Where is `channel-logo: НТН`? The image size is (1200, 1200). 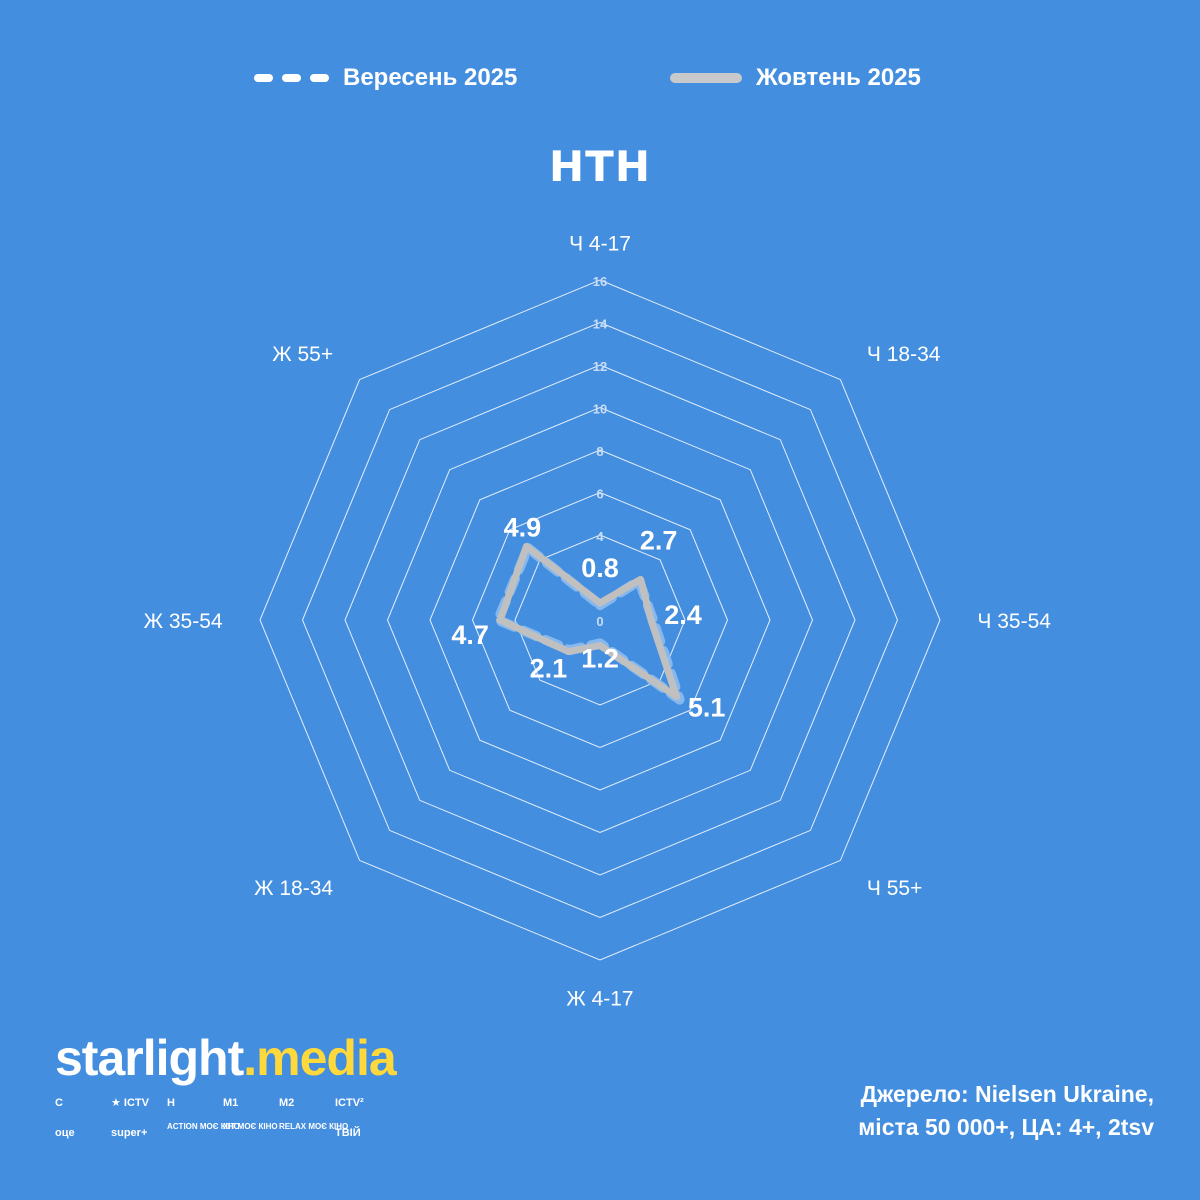 channel-logo: НТН is located at coordinates (600, 166).